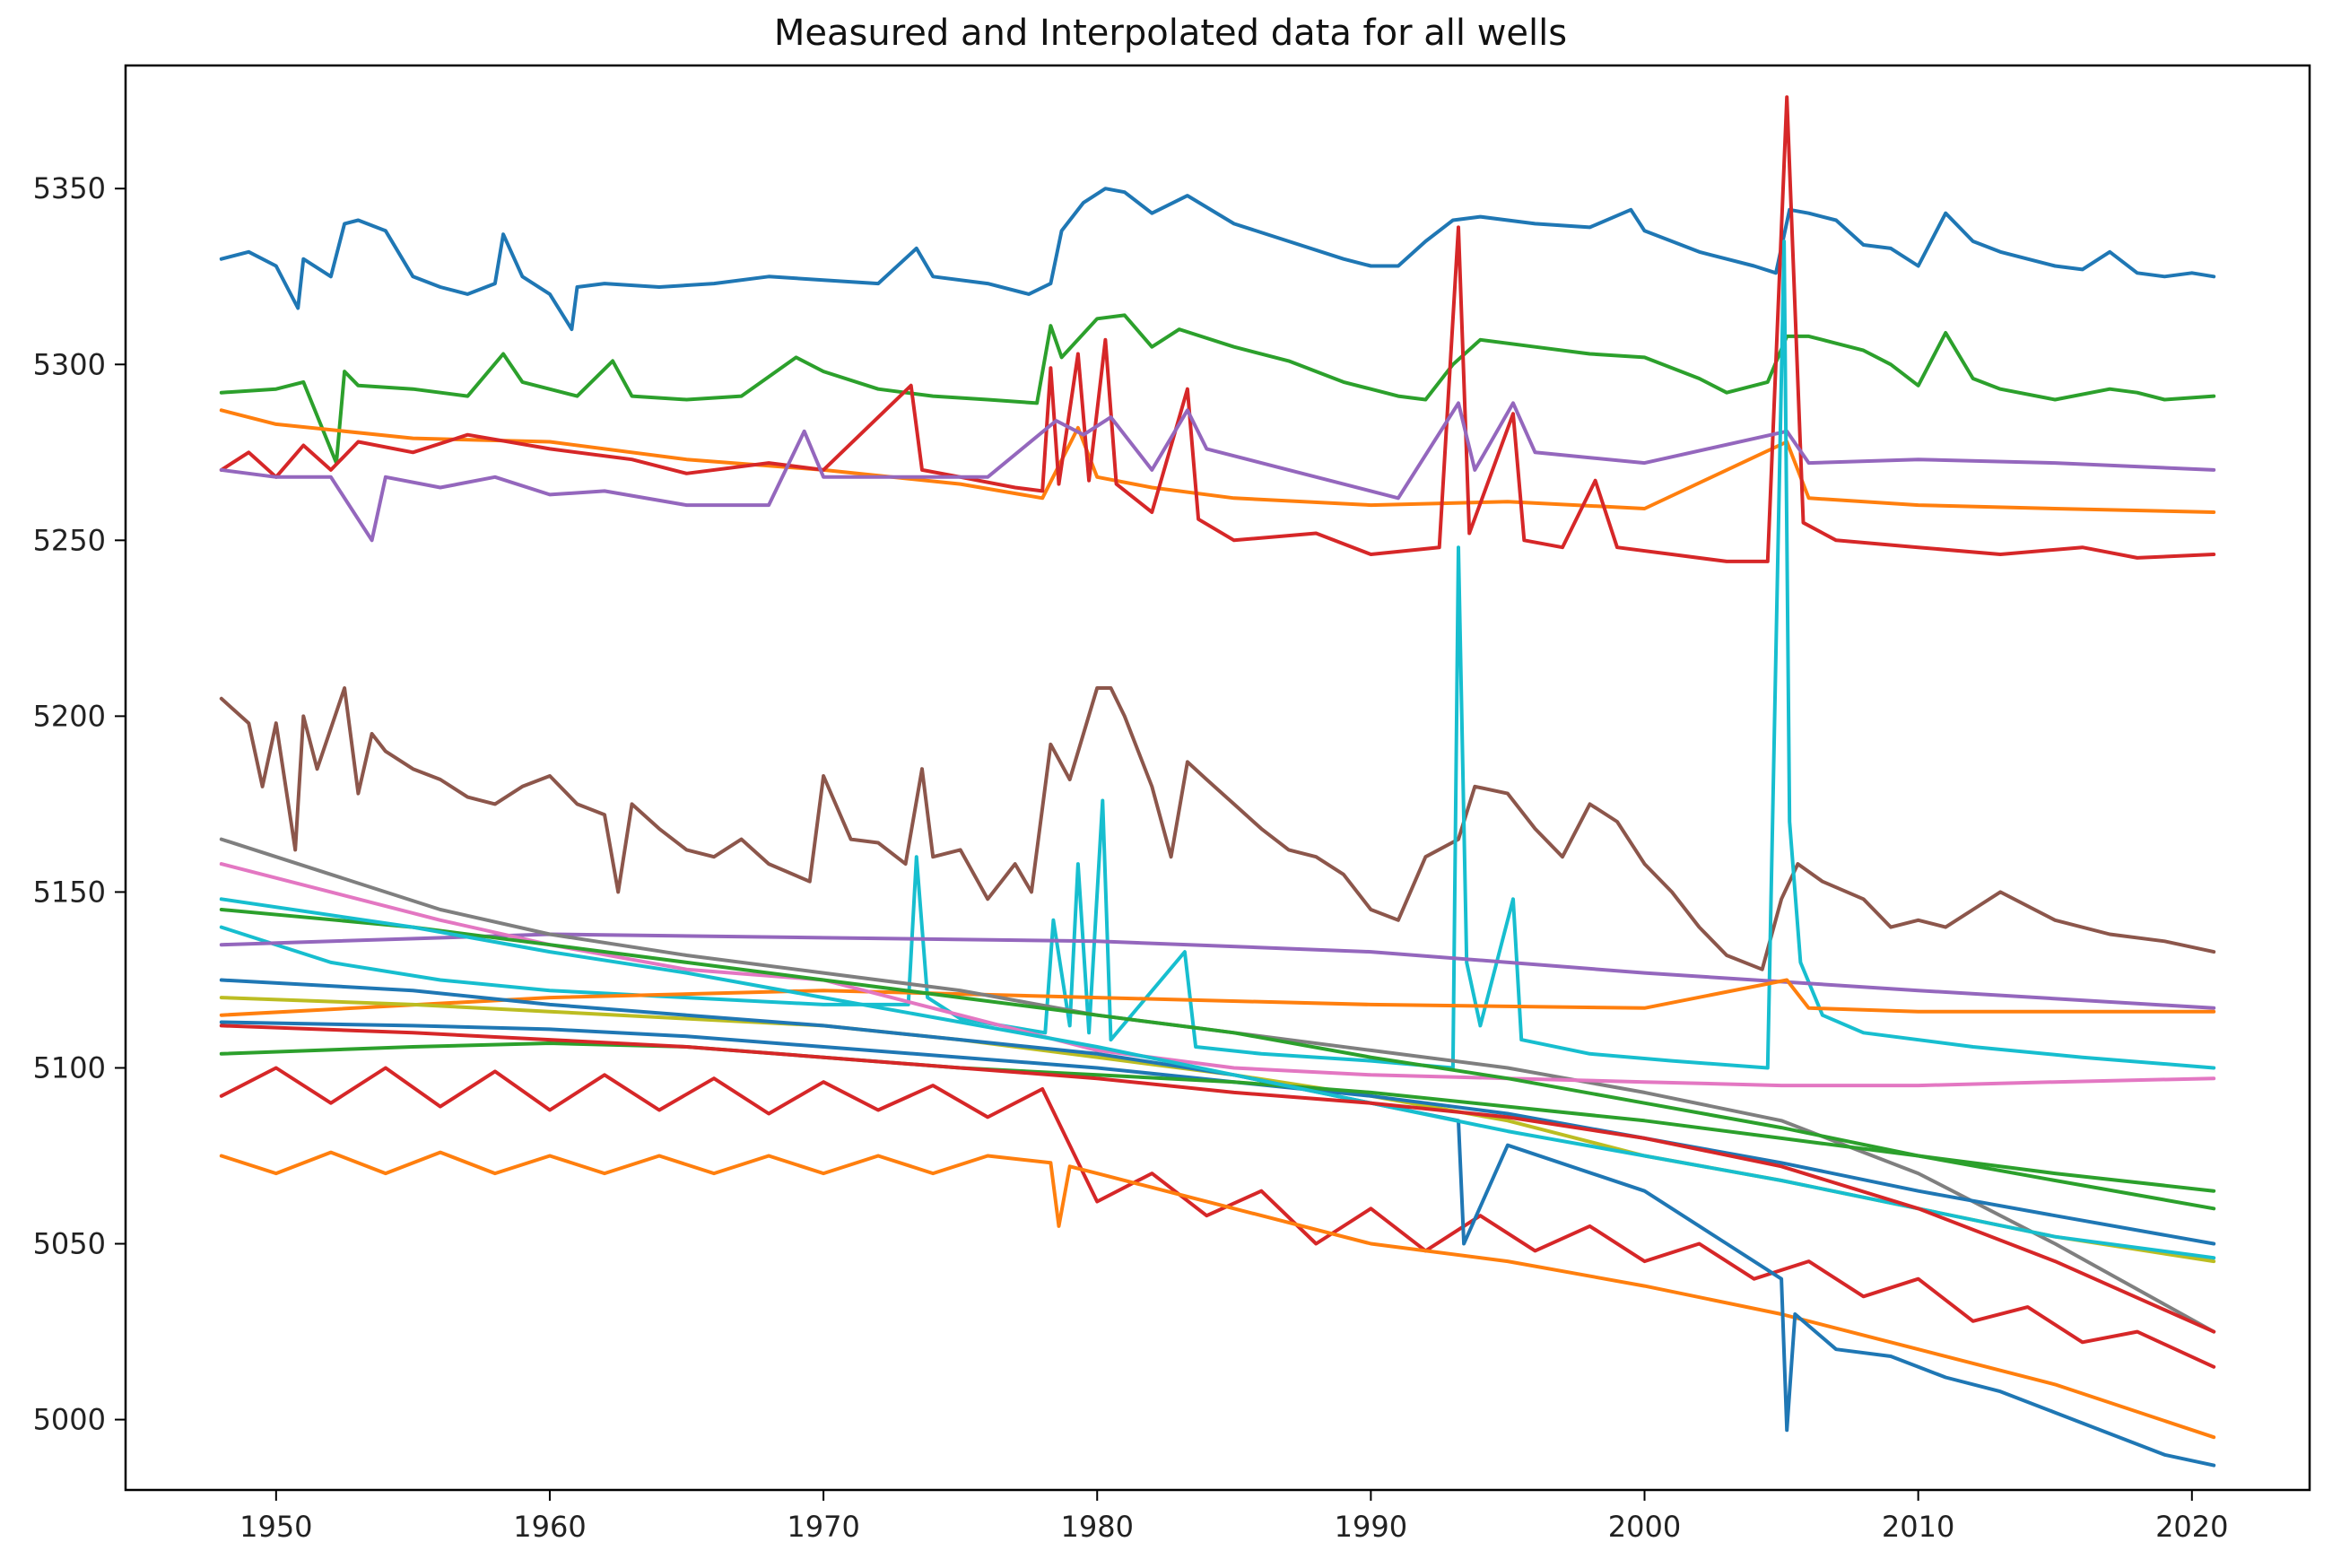  I want to click on y-tick-label: 5000, so click(69, 1420).